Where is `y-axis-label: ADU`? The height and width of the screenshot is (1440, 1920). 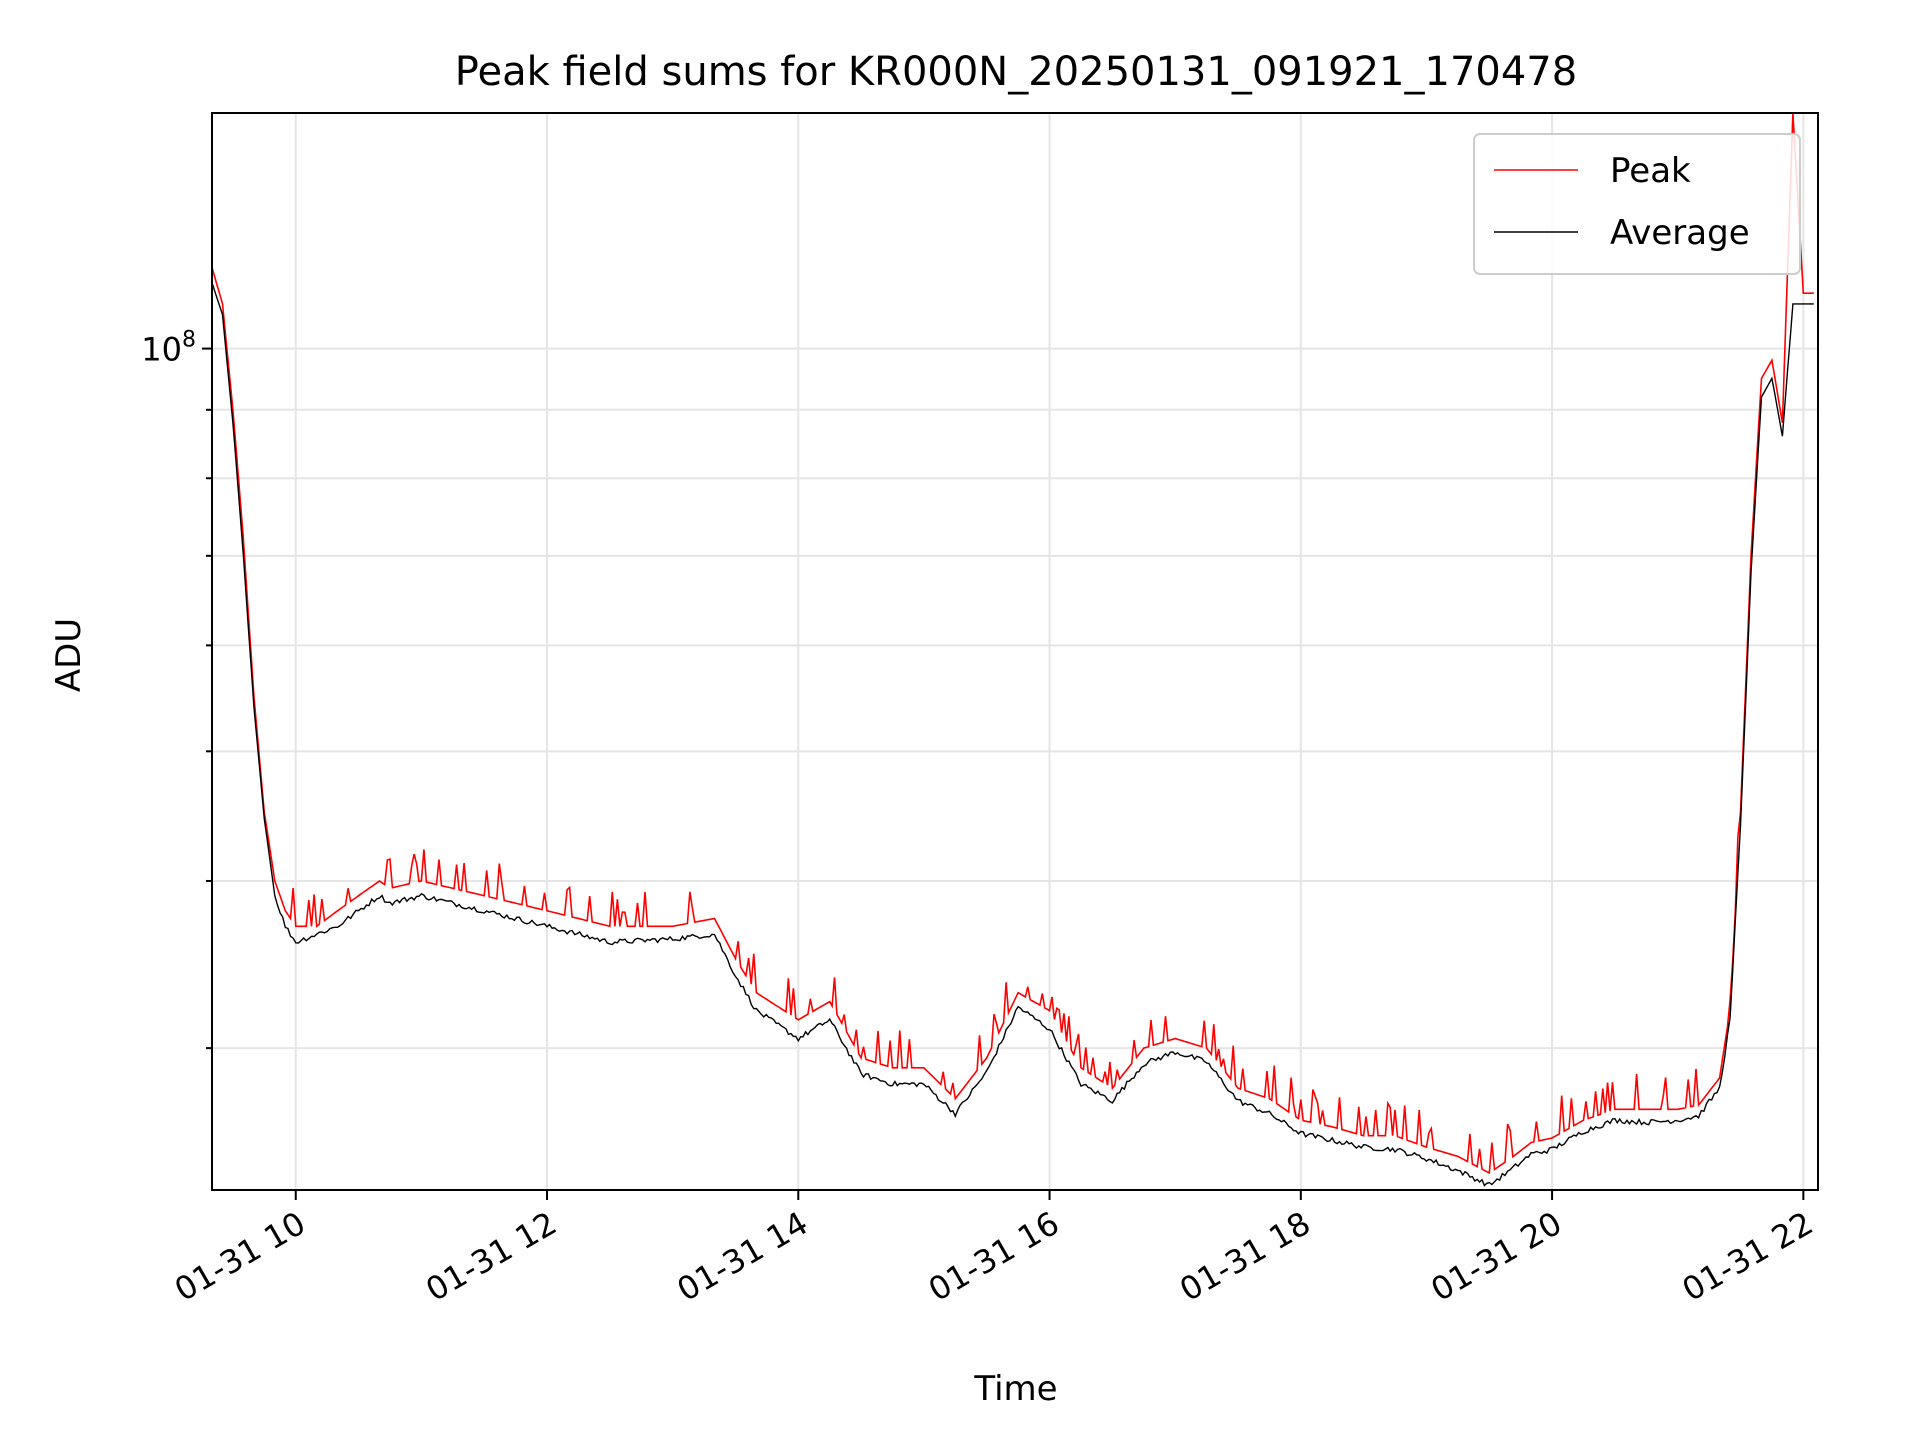 y-axis-label: ADU is located at coordinates (69, 655).